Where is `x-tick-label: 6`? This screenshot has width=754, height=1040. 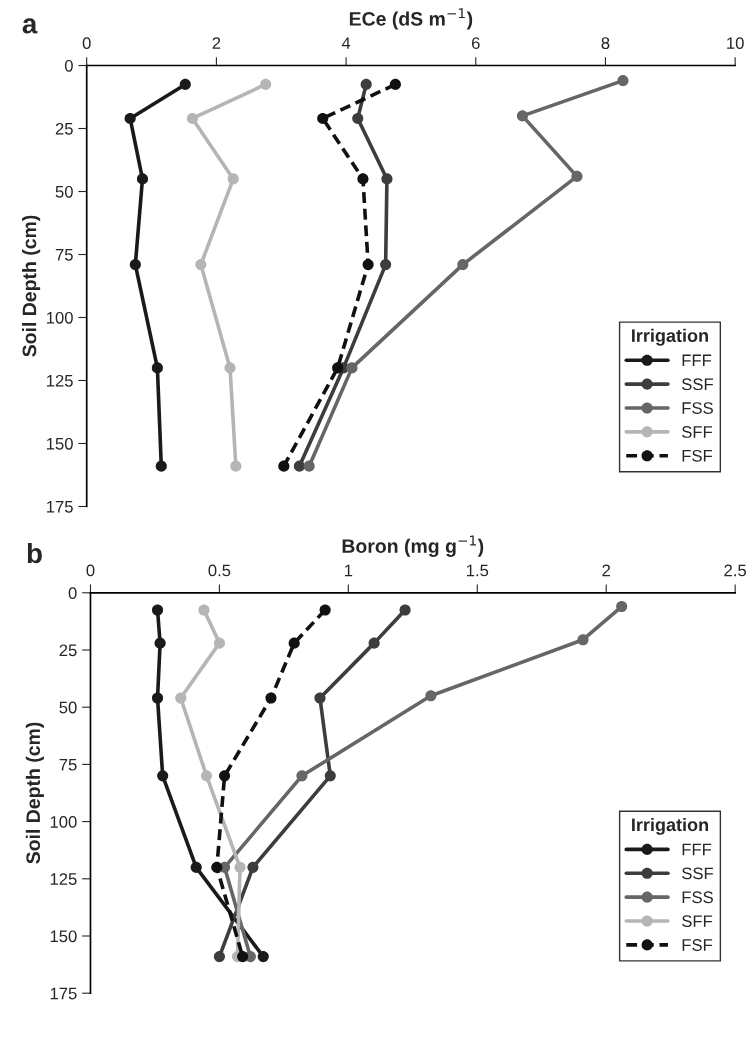 x-tick-label: 6 is located at coordinates (475, 43).